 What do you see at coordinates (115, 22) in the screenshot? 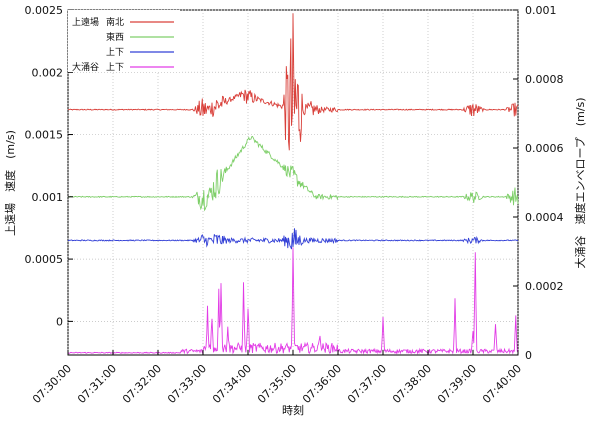
I see `legend-component-label: 南北` at bounding box center [115, 22].